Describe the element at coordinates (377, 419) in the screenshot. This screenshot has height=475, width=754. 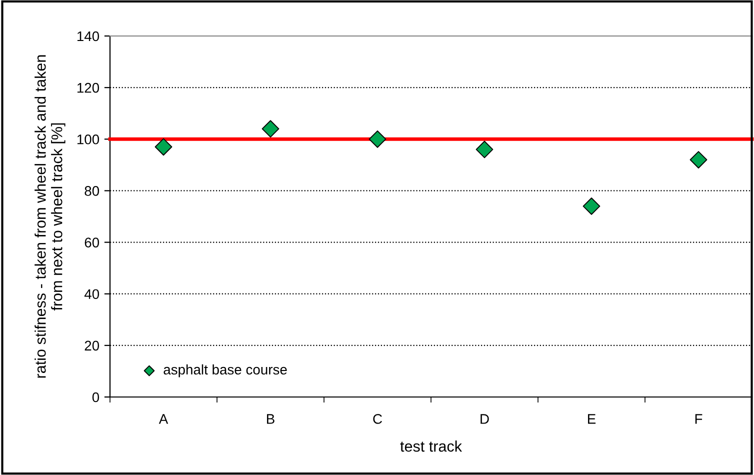
I see `x-tick-label: C` at that location.